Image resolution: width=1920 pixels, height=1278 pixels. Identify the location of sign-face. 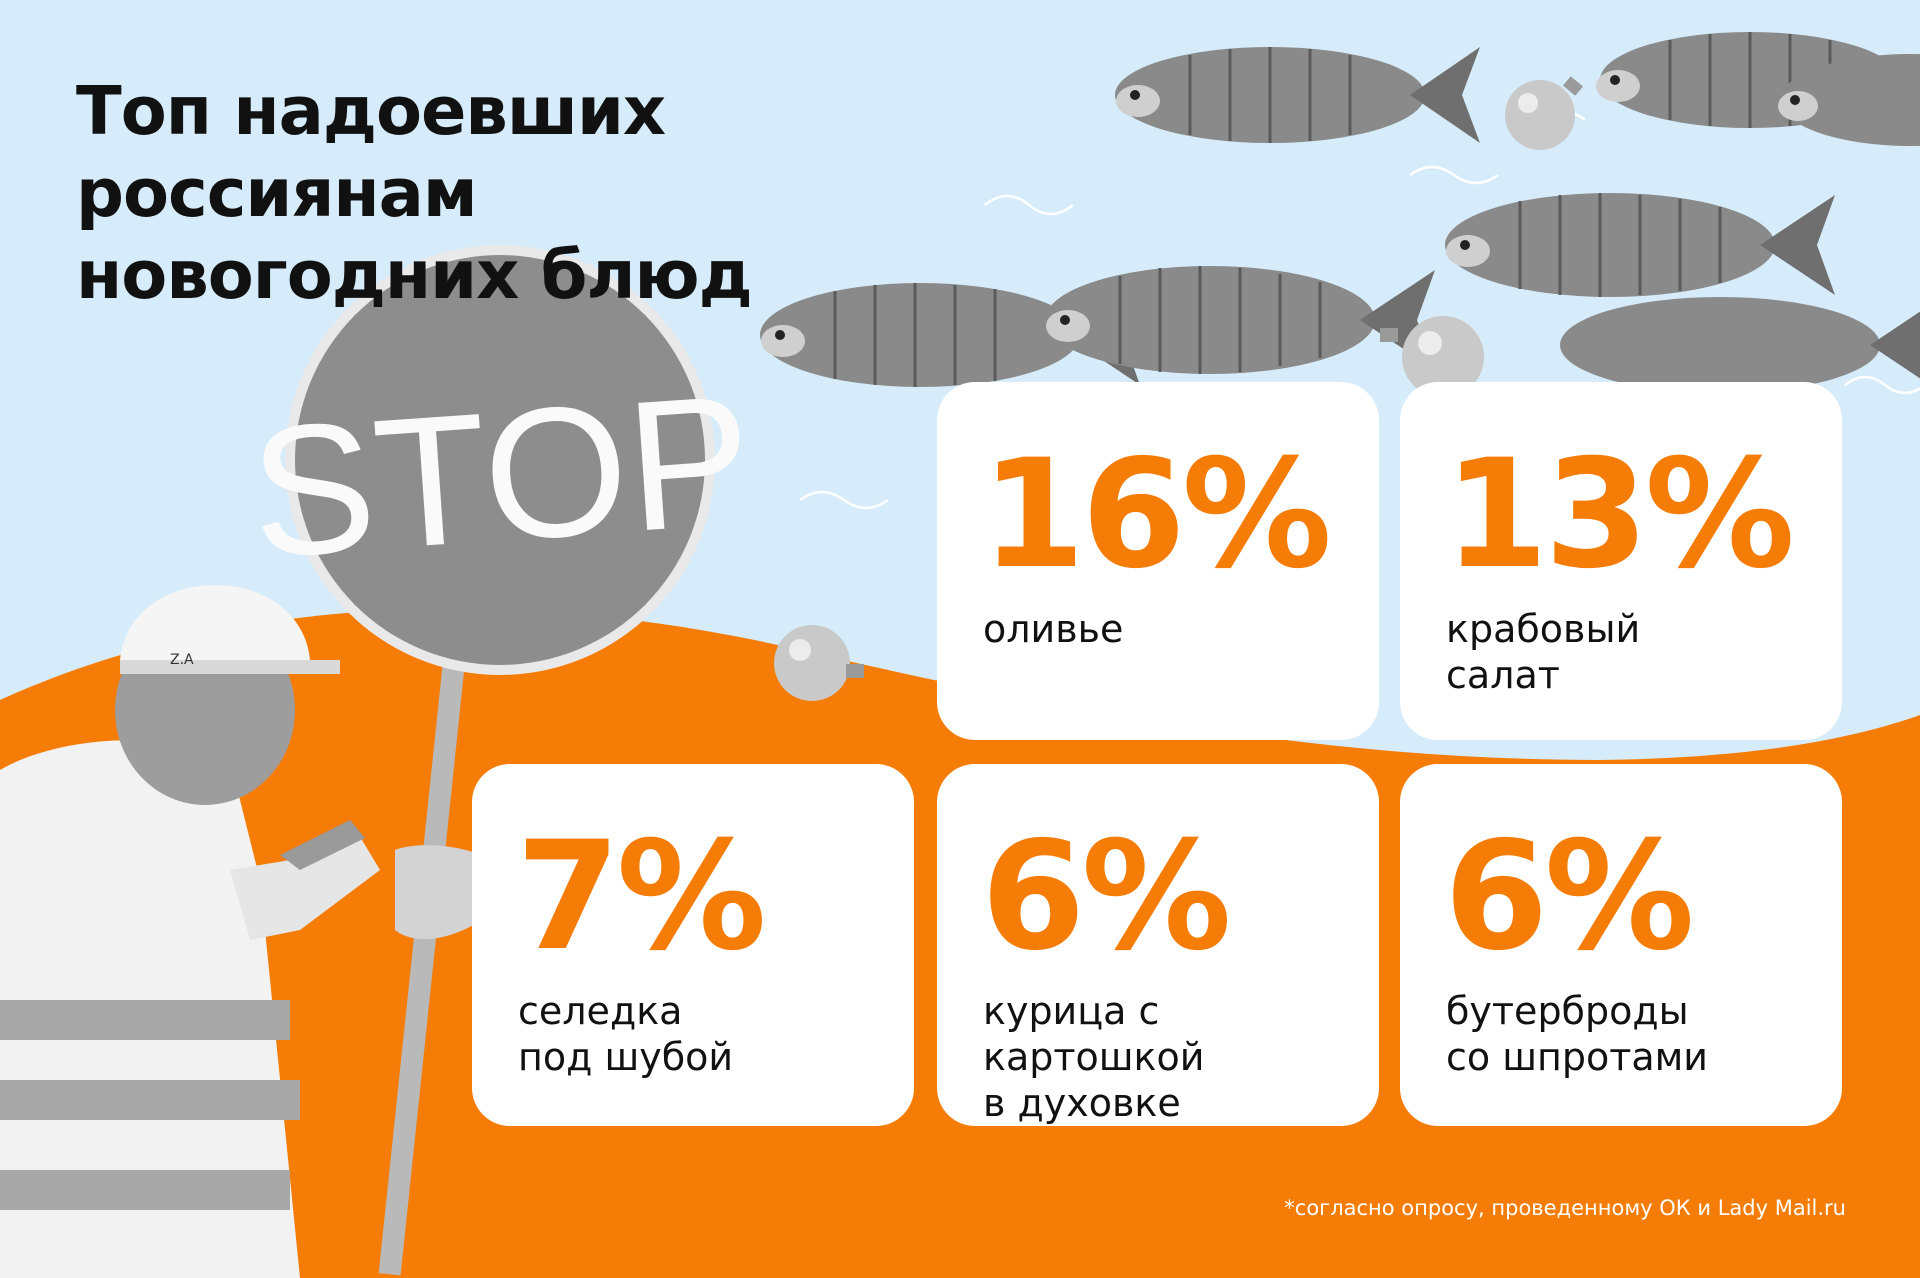
(500, 460).